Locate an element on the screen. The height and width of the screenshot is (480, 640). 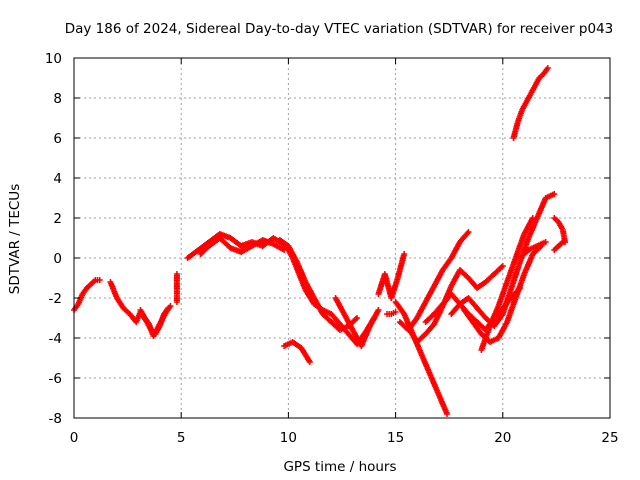
x-tick-label: 0 is located at coordinates (74, 438).